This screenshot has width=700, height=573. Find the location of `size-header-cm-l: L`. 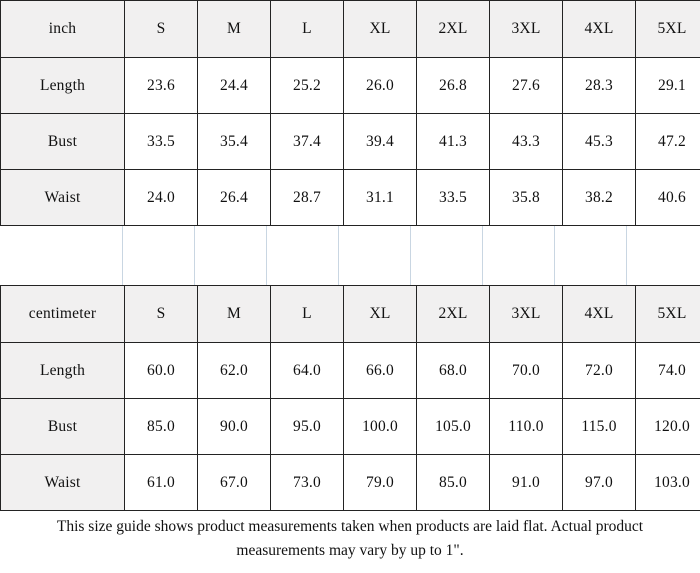

size-header-cm-l: L is located at coordinates (307, 314).